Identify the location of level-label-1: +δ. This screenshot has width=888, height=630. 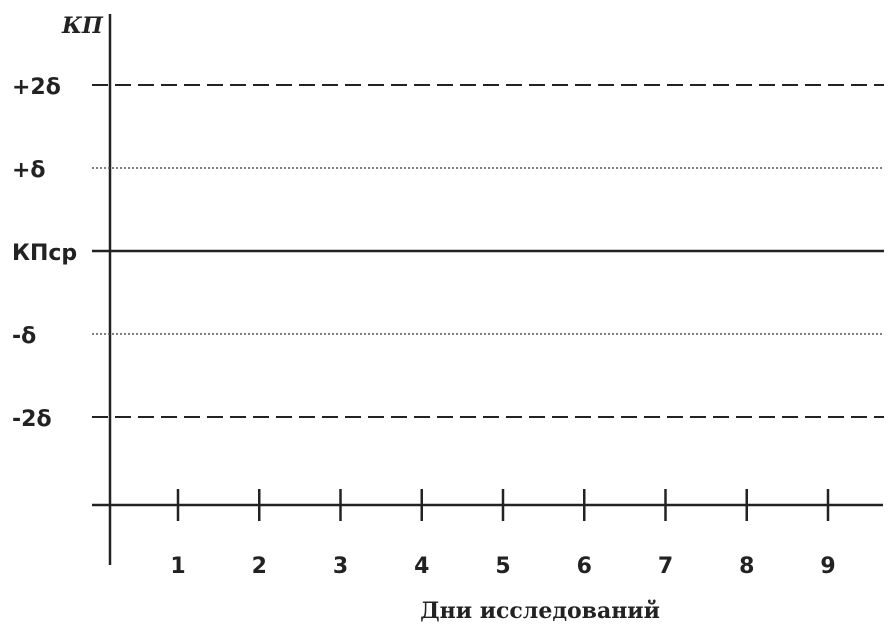
(29, 170).